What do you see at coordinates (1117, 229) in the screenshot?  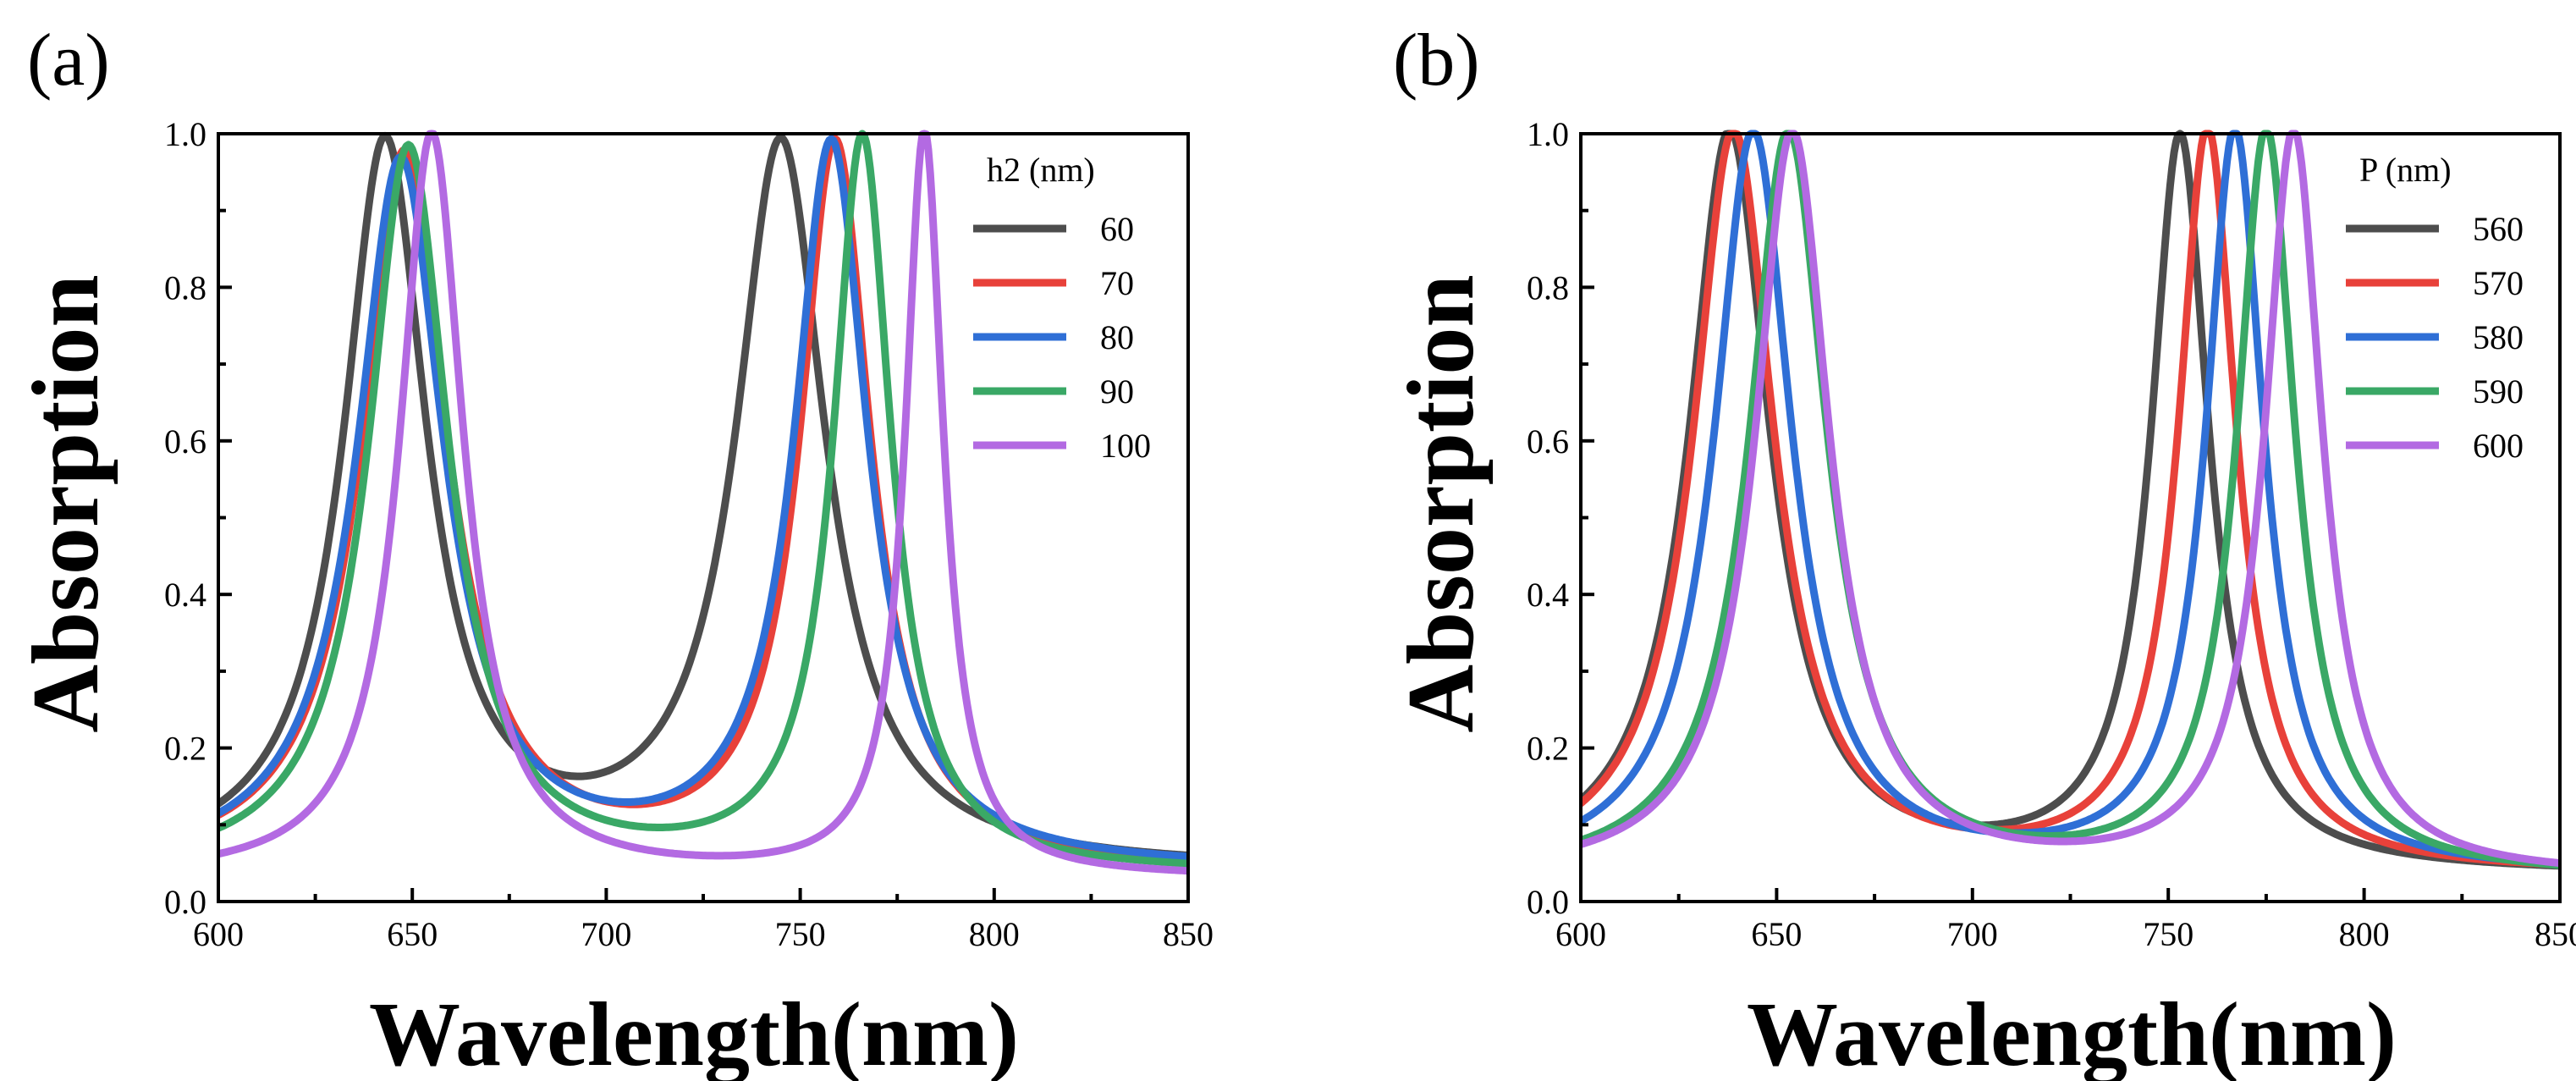 I see `legend-label-60: 60` at bounding box center [1117, 229].